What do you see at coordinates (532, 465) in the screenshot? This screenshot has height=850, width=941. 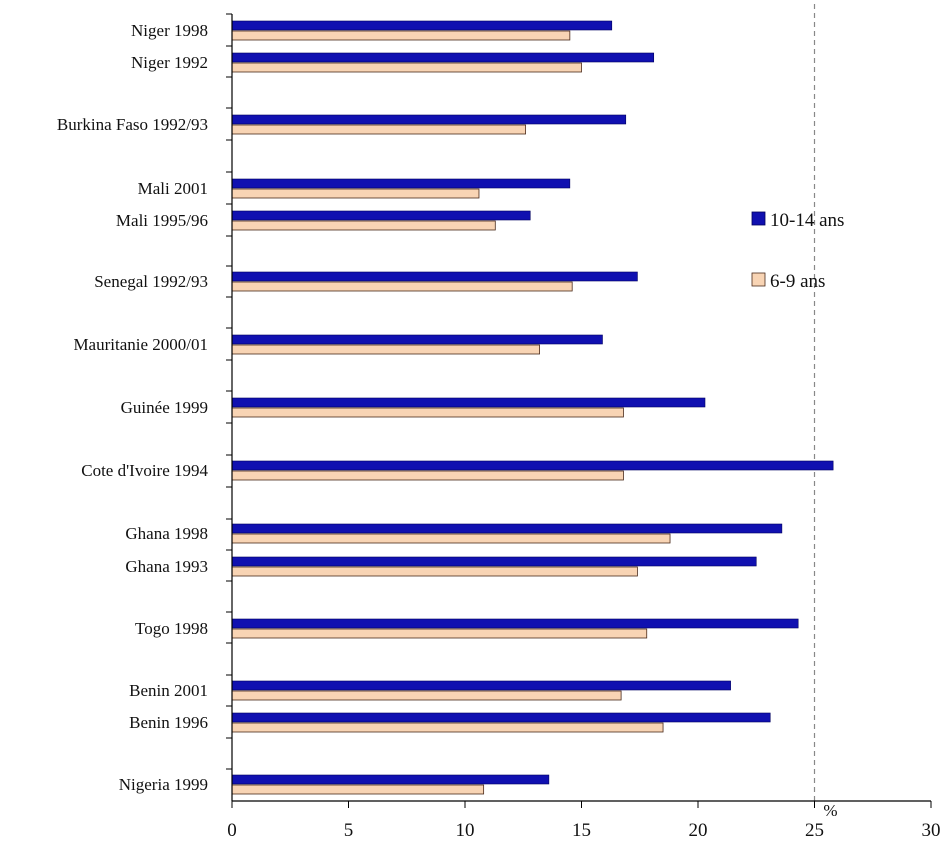 I see `bar-10-14-ans-cote-d-ivoire-1994` at bounding box center [532, 465].